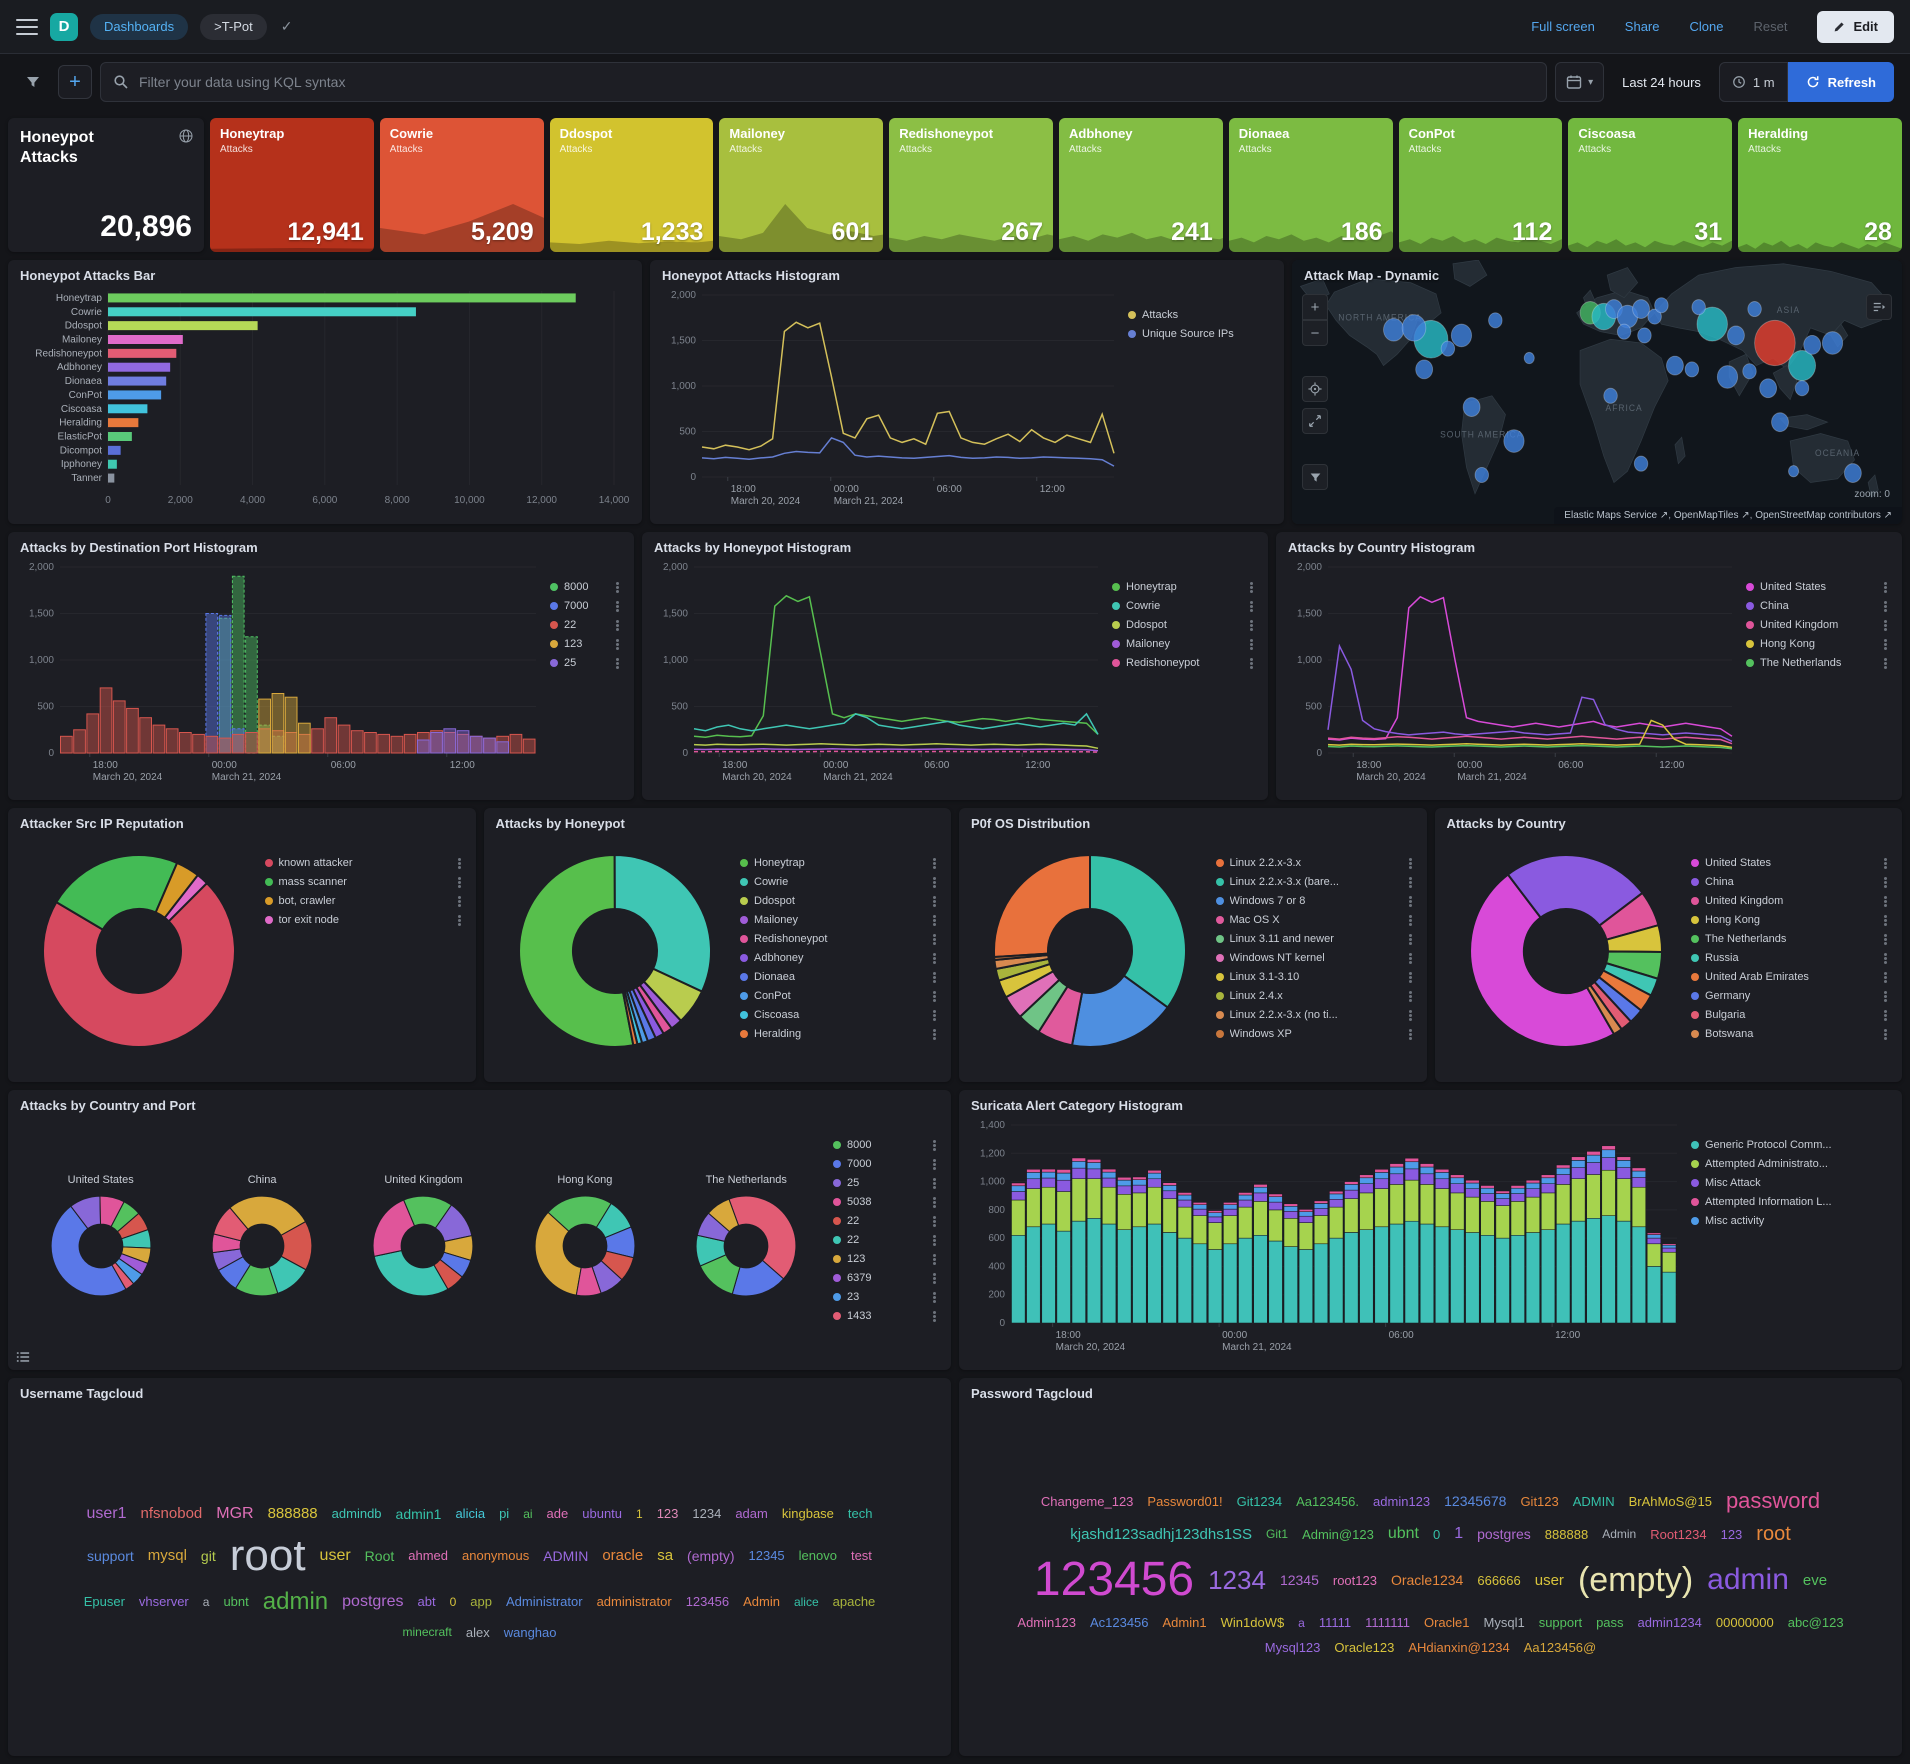  Describe the element at coordinates (1820, 185) in the screenshot. I see `stat-tile-heralding: Heralding Attacks 28` at that location.